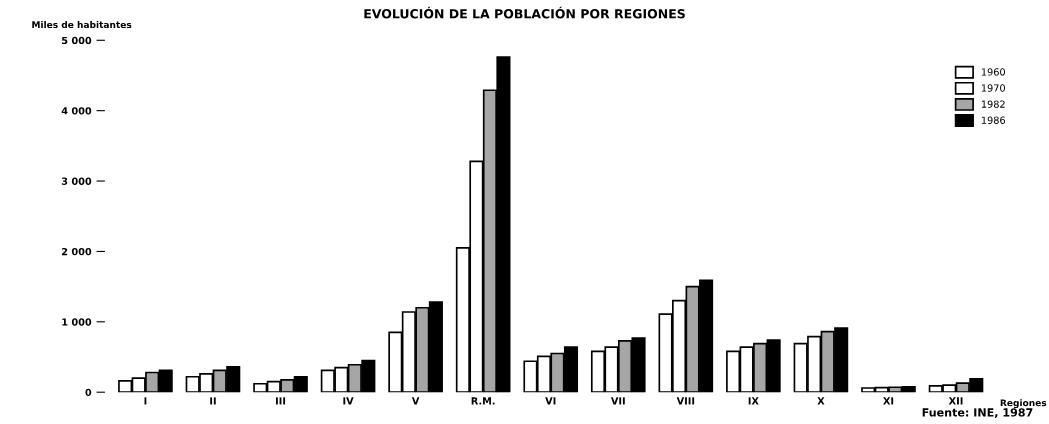 This screenshot has height=424, width=1049. Describe the element at coordinates (617, 401) in the screenshot. I see `x-tick-label: VII` at that location.